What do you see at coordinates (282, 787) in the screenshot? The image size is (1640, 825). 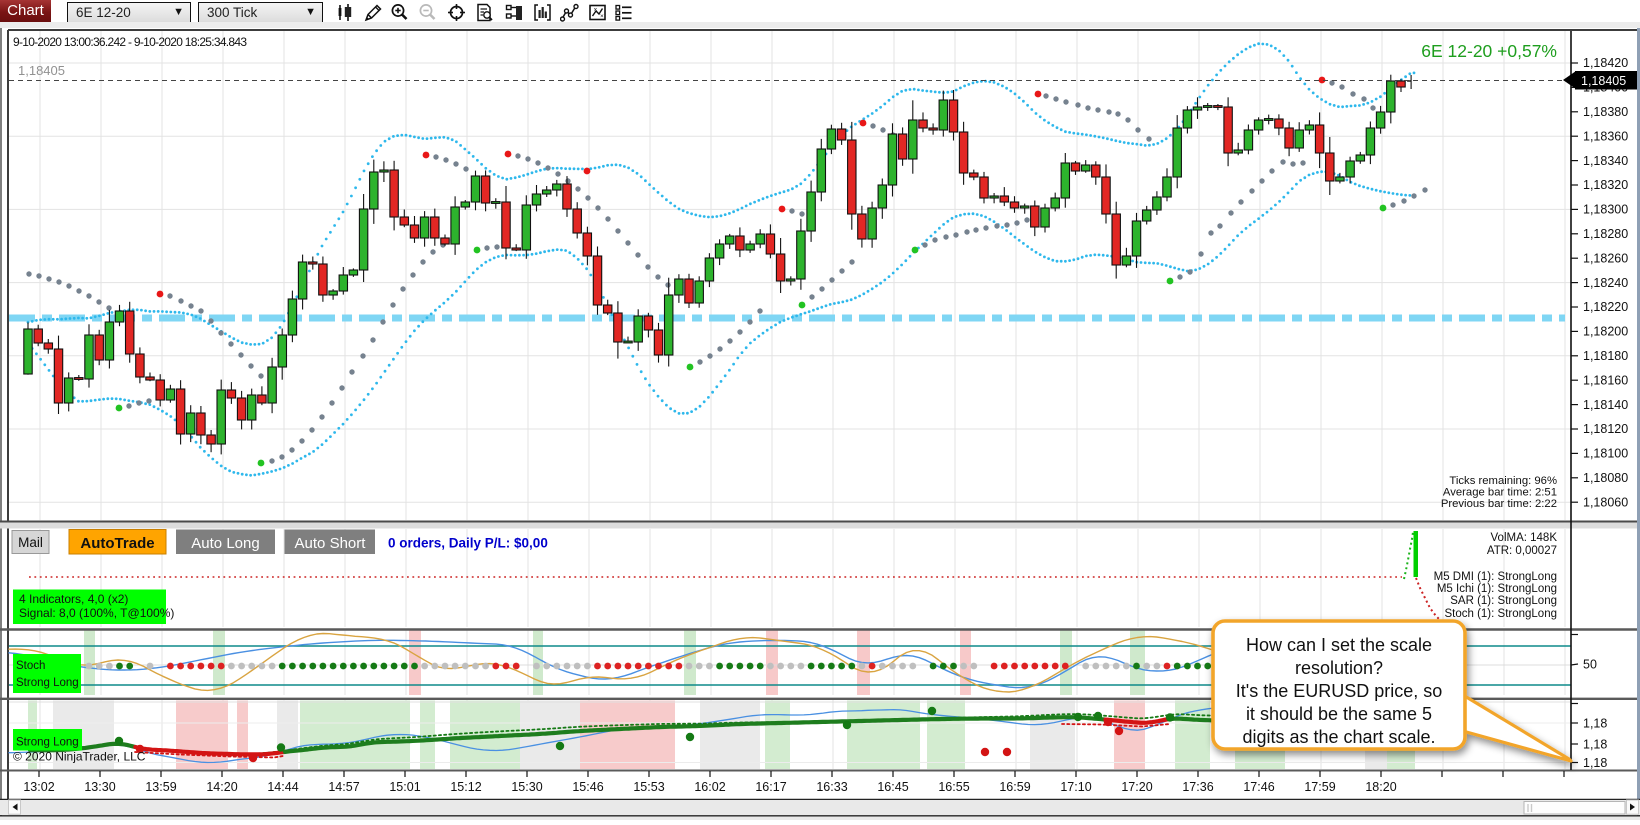 I see `svg-text: 14:44` at bounding box center [282, 787].